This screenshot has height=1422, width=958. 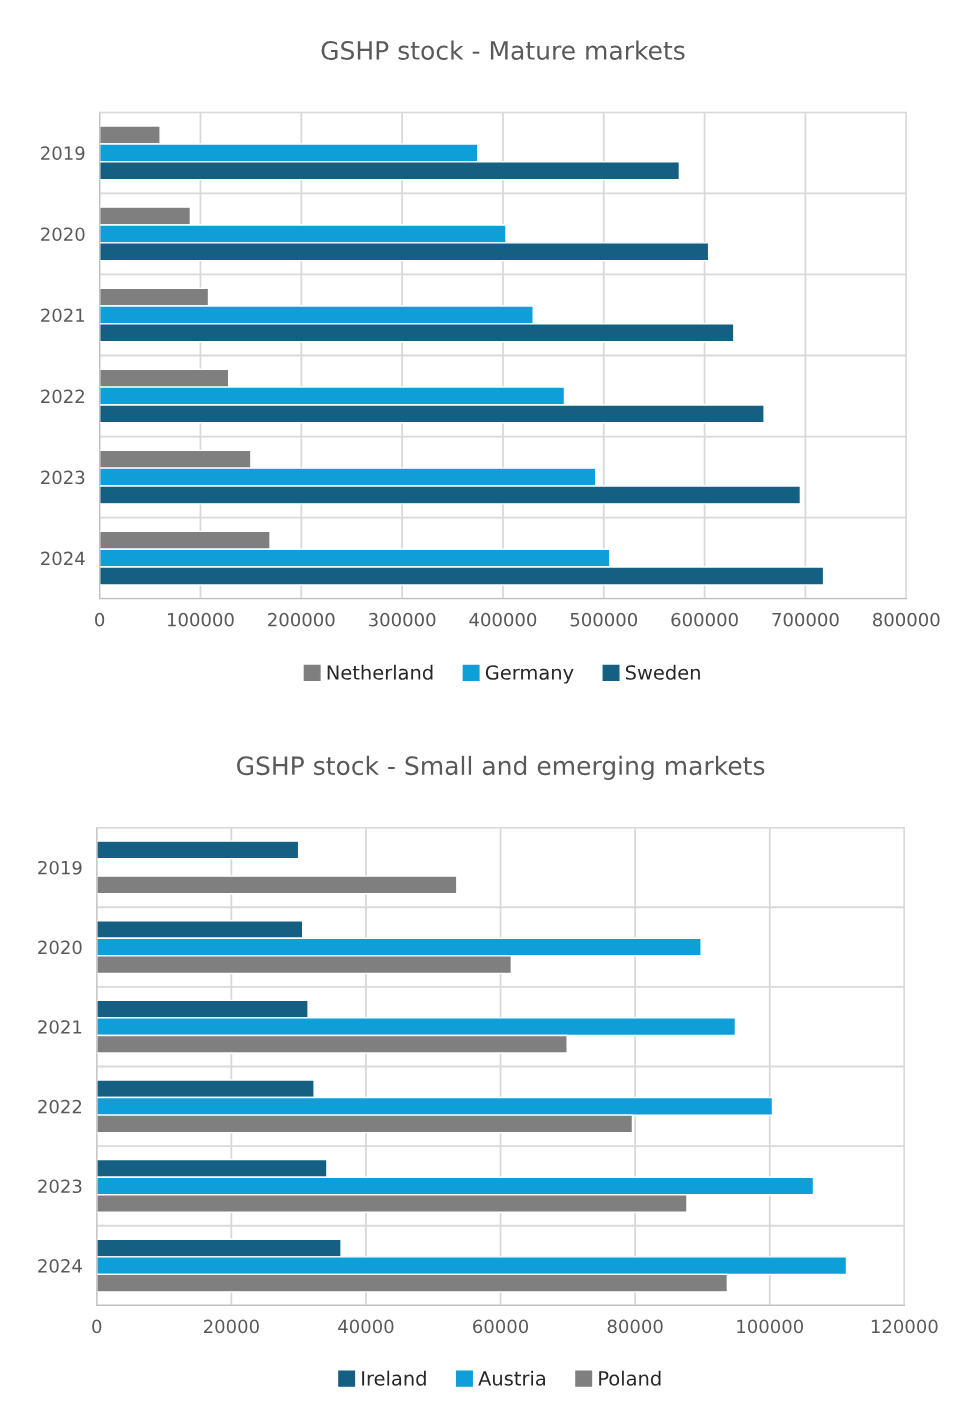 I want to click on legend-label: Austria, so click(x=511, y=1378).